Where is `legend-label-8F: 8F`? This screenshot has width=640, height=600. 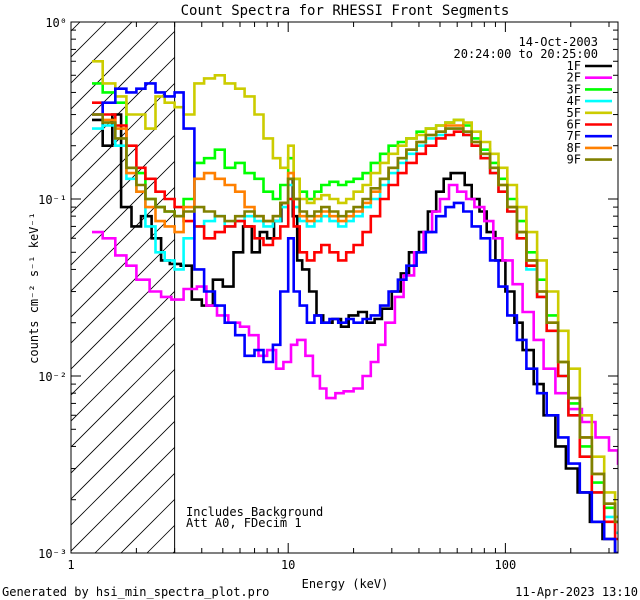
legend-label-8F: 8F is located at coordinates (574, 148).